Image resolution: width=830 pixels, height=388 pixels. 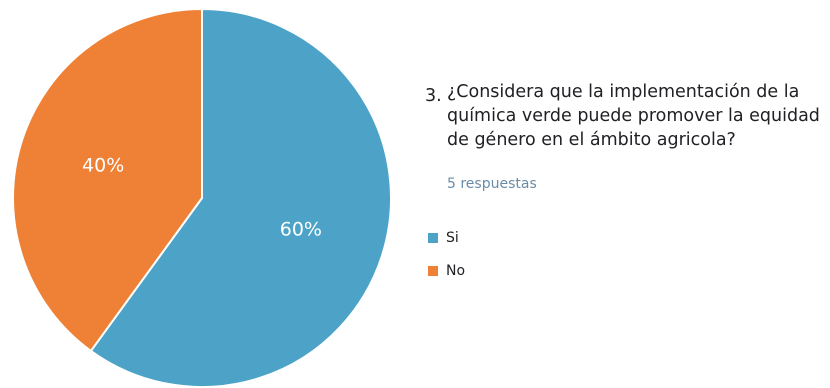 I want to click on legend-swatch-no, so click(x=433, y=271).